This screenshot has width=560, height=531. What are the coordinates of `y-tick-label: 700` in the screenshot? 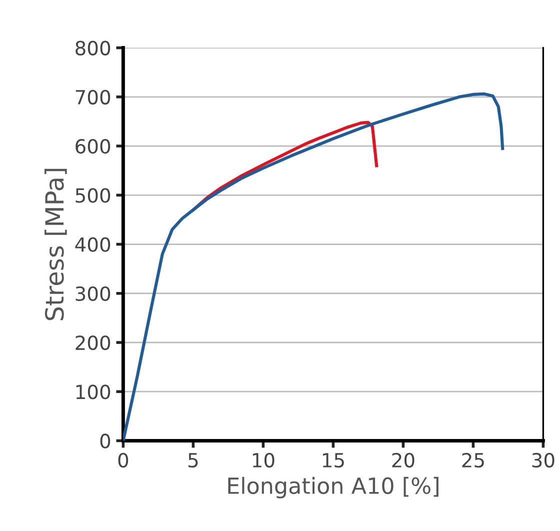 It's located at (93, 97).